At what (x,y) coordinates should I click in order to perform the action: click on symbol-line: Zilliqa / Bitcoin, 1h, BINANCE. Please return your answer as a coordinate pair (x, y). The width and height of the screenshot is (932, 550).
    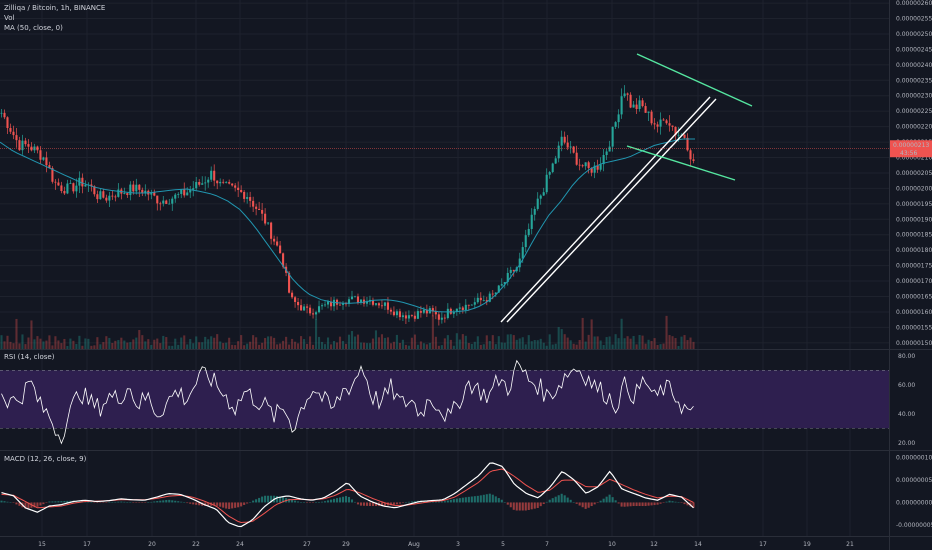
    Looking at the image, I should click on (55, 8).